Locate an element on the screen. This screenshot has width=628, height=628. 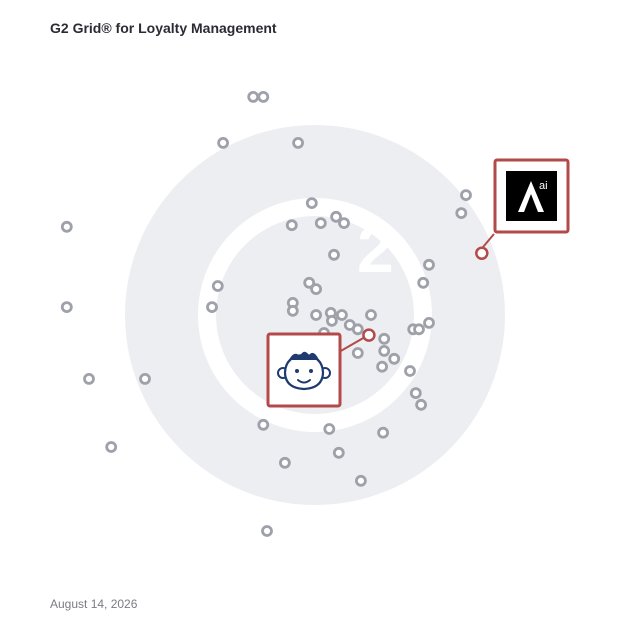
highlighted-point-monkey is located at coordinates (369, 335).